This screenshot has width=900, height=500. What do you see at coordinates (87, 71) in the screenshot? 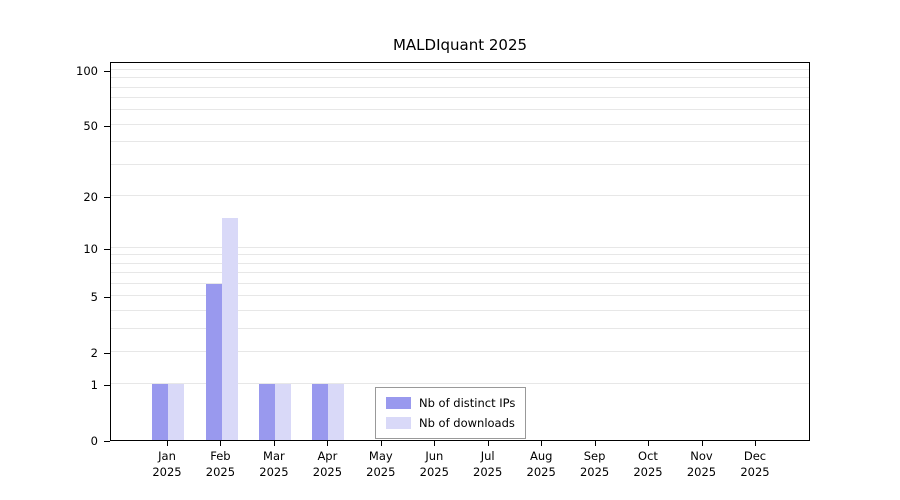
I see `y-tick-label: 100` at bounding box center [87, 71].